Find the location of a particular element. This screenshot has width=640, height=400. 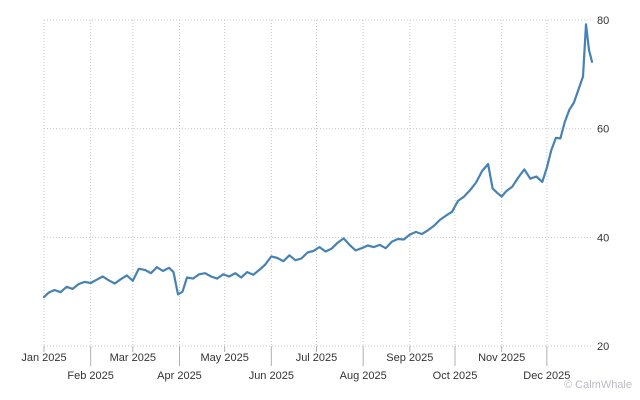

x-tick-label: Mar 2025 is located at coordinates (133, 358).